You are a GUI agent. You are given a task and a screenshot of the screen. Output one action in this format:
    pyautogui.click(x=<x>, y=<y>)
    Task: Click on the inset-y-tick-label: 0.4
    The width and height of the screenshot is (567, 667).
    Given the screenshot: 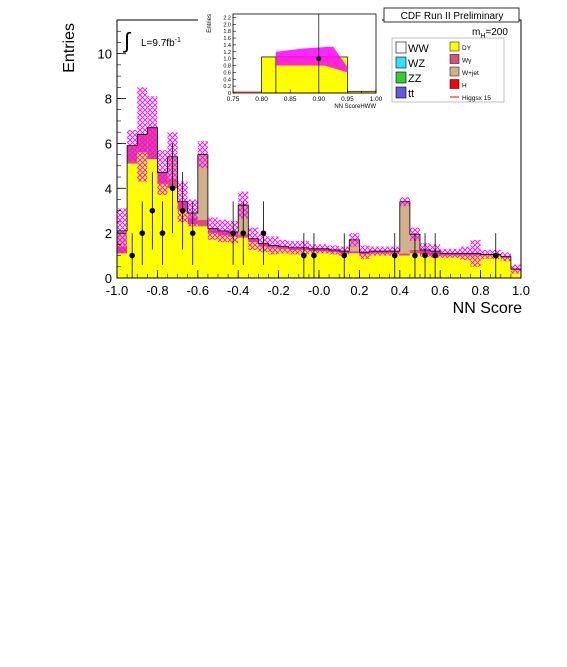 What is the action you would take?
    pyautogui.click(x=227, y=80)
    